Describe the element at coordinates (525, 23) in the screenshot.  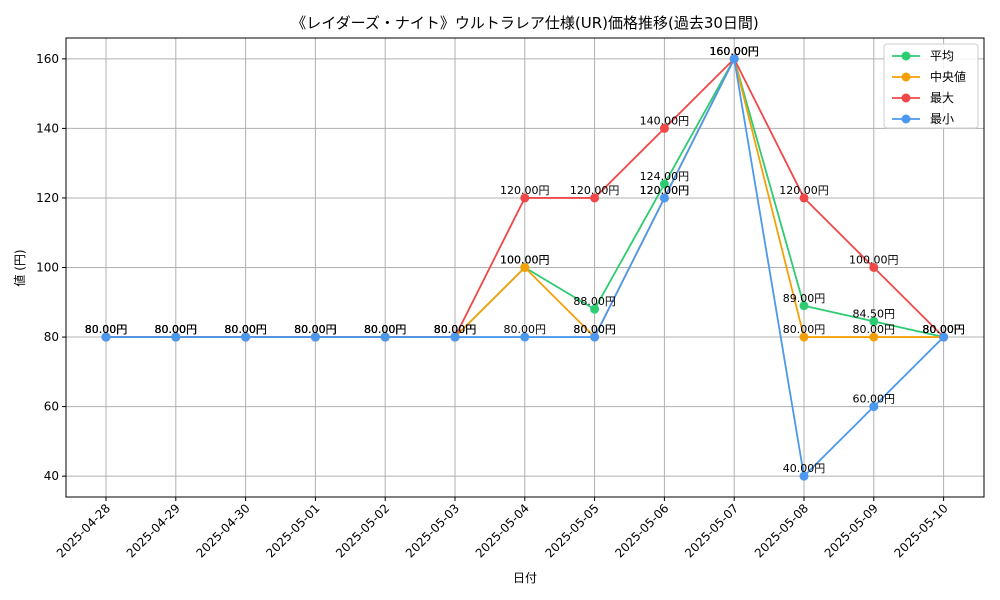
I see `chart-title: 《レイダーズ・ナイト》ウルトラレア仕様(UR)価格推移(過去30日間)` at that location.